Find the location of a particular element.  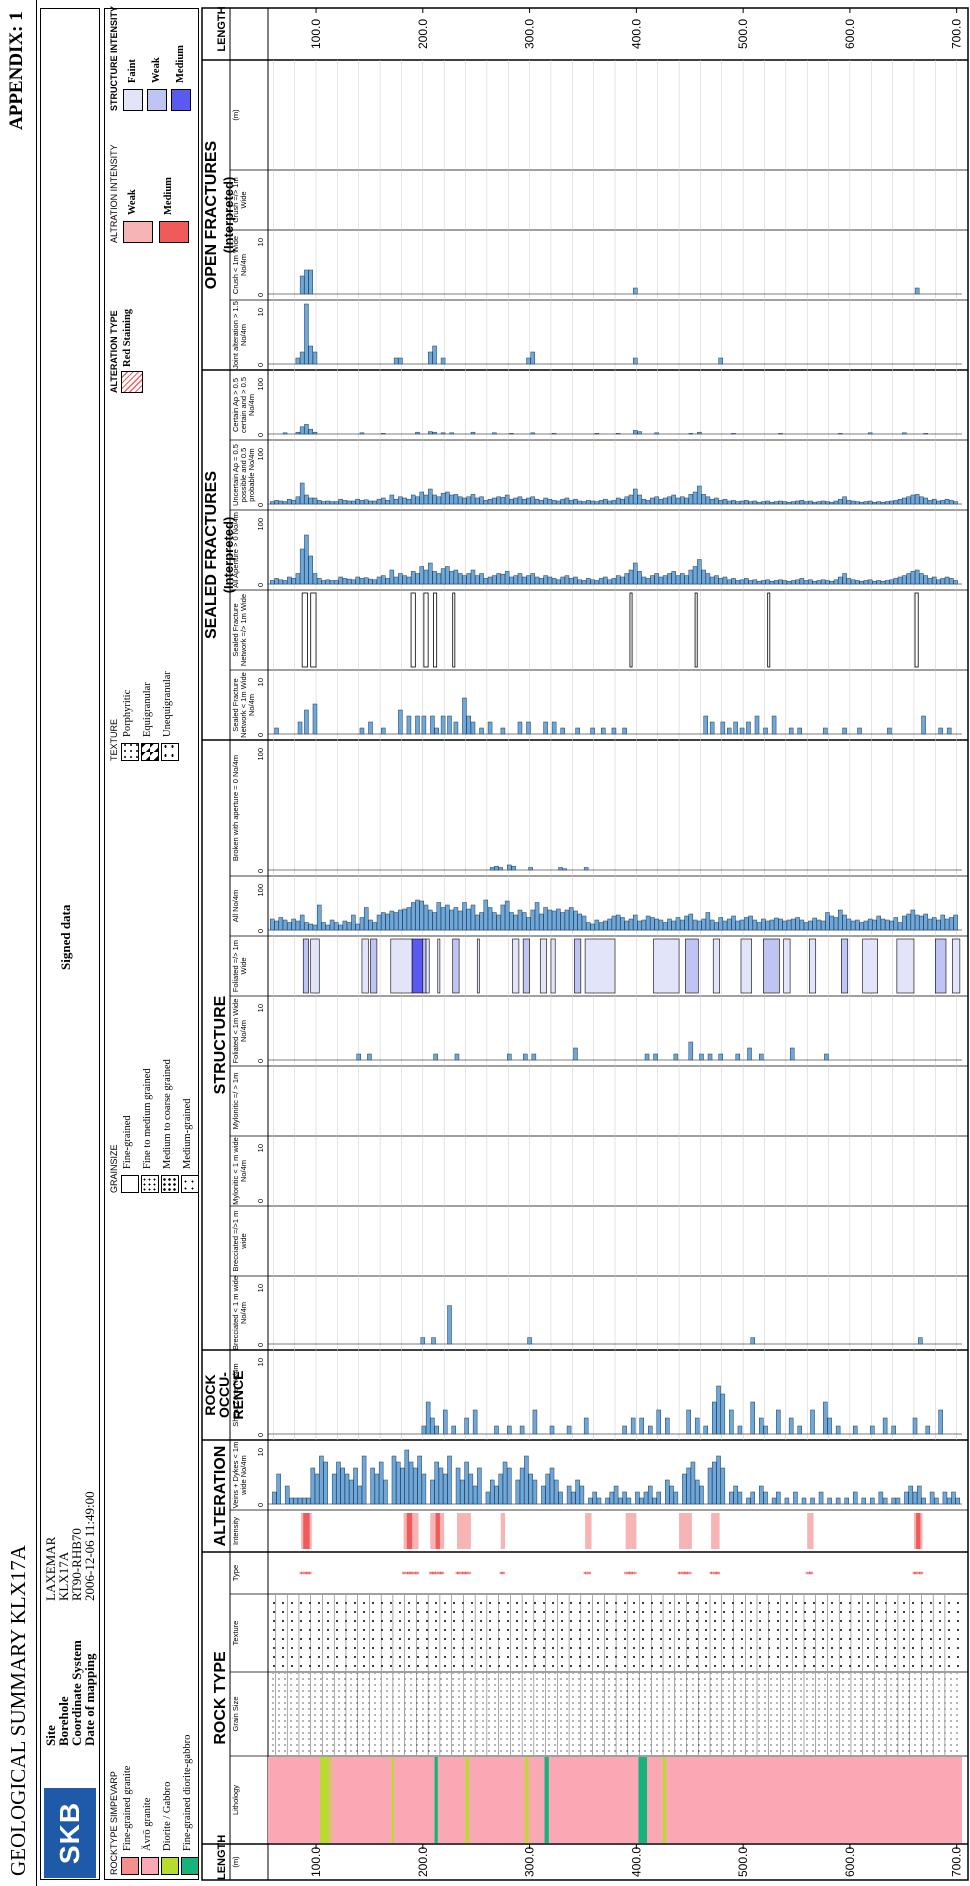

lithology-band is located at coordinates (546, 1800).